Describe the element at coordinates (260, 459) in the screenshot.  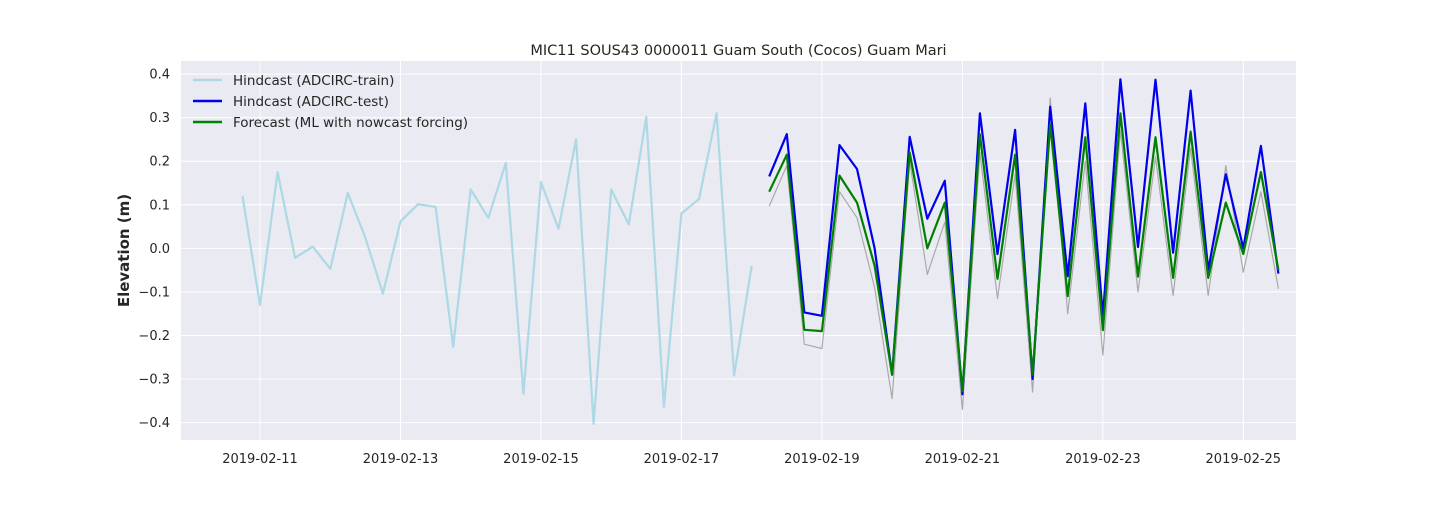
I see `x-tick-label: 2019-02-11` at that location.